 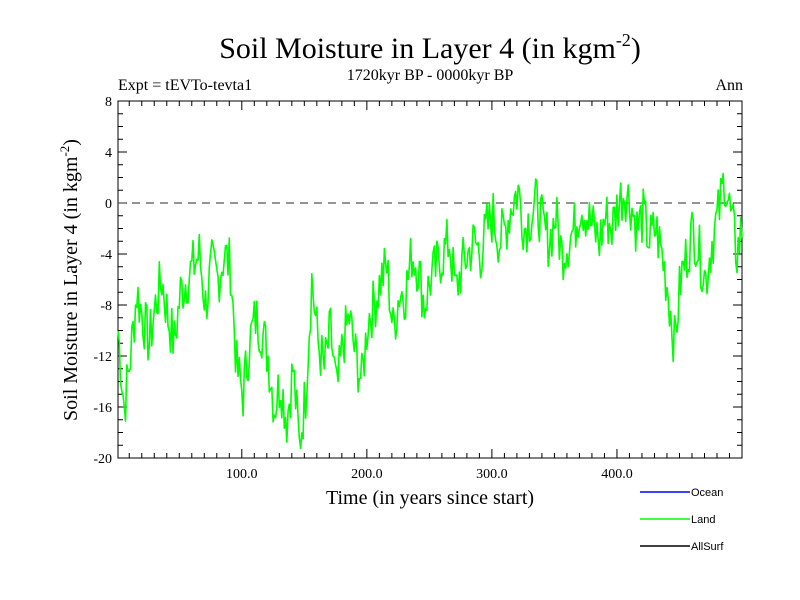 I want to click on y-tick-label: 0, so click(x=108, y=204).